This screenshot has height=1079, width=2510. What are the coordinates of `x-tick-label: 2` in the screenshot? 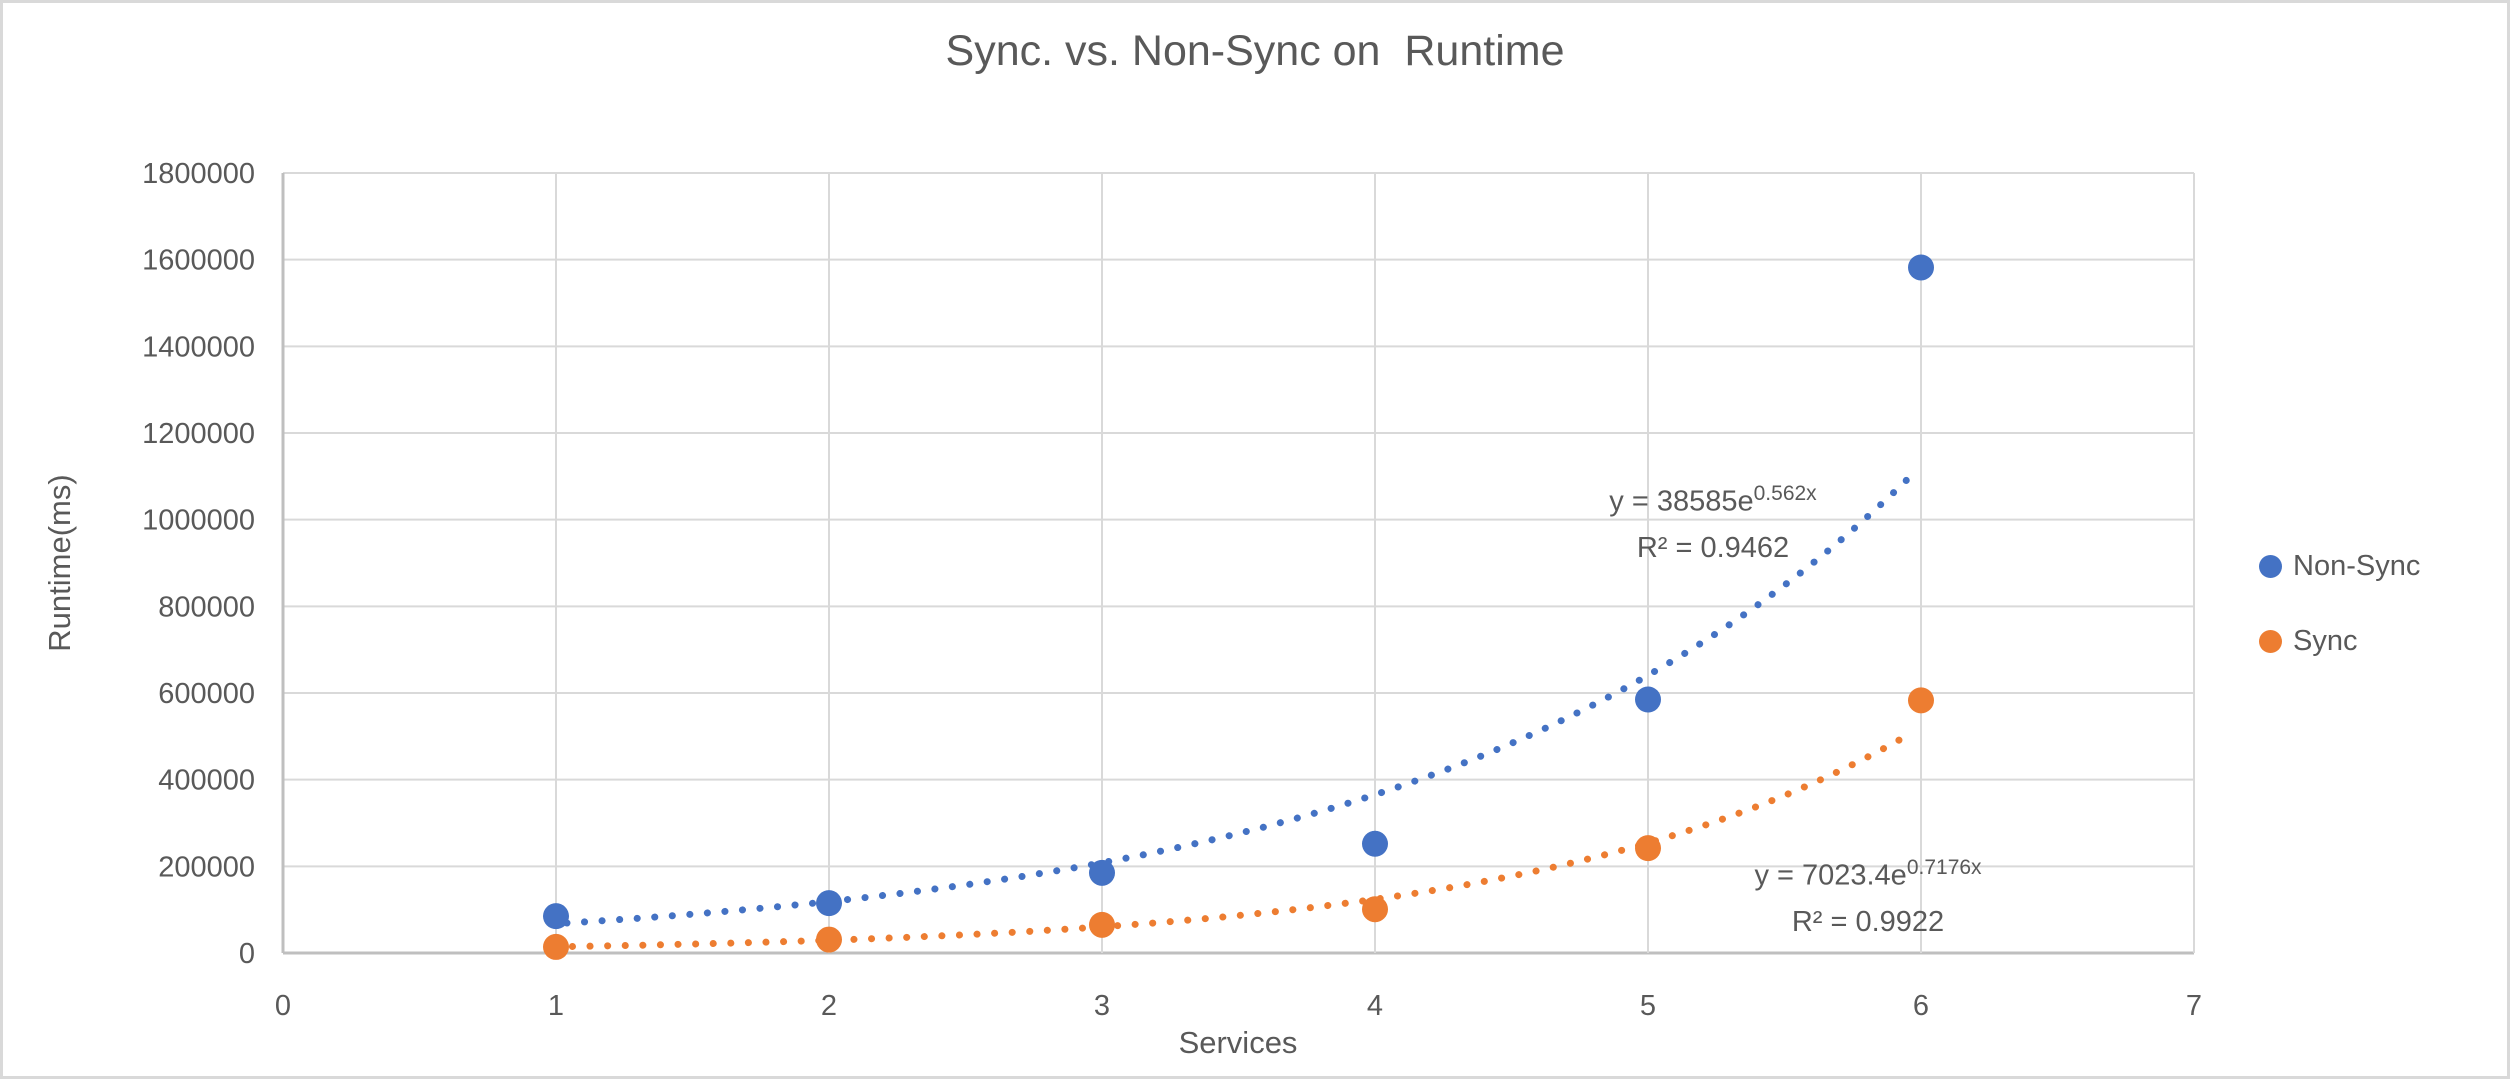 It's located at (829, 1006).